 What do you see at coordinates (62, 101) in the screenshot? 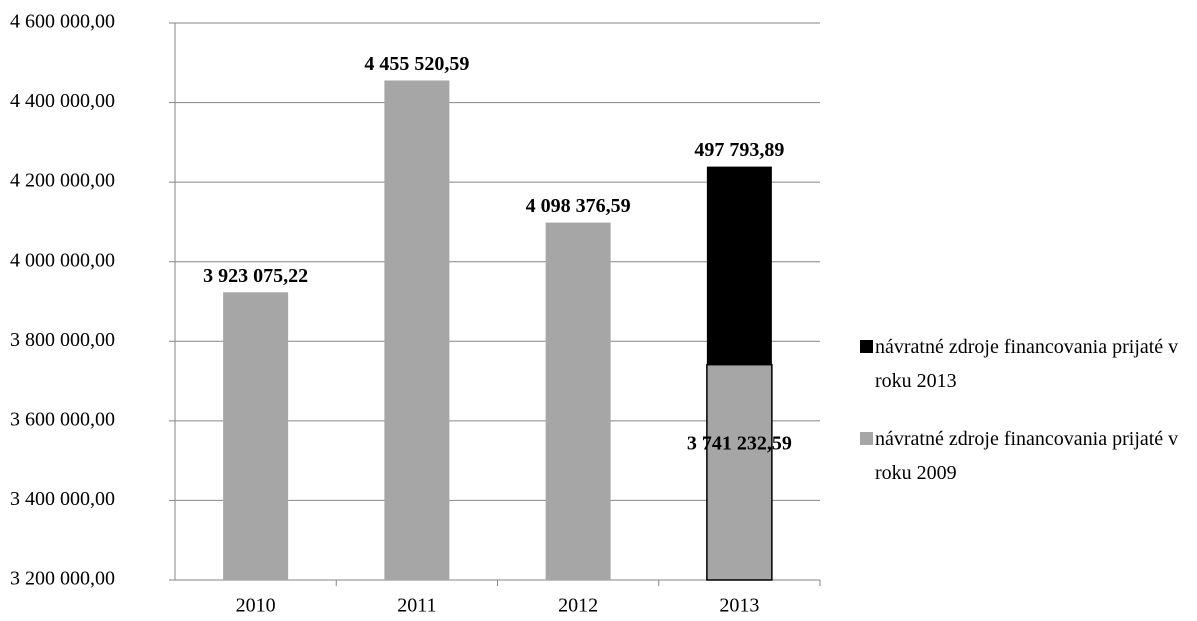
I see `y-tick-label: 4 400 000,00` at bounding box center [62, 101].